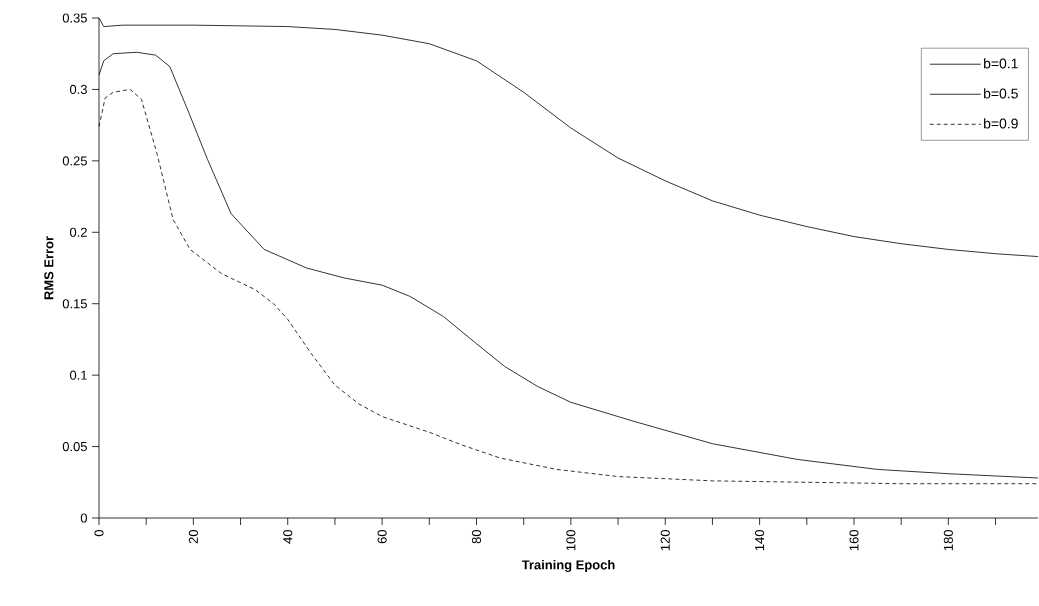  I want to click on y-tick-label: 0.2, so click(78, 232).